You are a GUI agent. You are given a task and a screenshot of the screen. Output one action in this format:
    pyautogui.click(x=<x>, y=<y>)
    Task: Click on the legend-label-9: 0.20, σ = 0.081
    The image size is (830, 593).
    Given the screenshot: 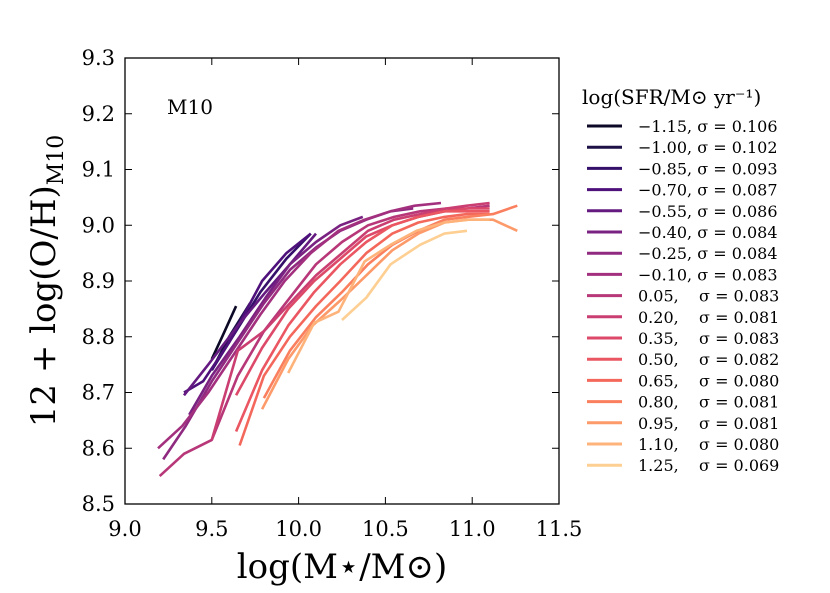 What is the action you would take?
    pyautogui.click(x=708, y=317)
    